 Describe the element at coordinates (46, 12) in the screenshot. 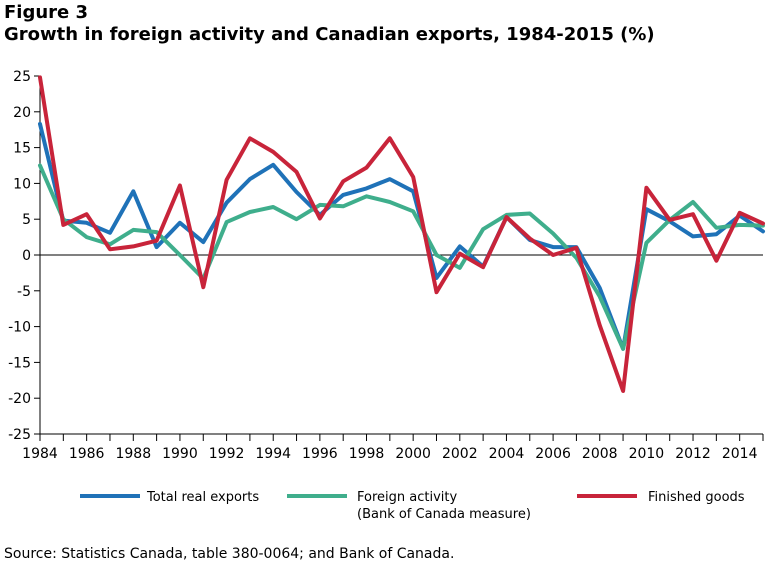

I see `figure-label: Figure 3` at that location.